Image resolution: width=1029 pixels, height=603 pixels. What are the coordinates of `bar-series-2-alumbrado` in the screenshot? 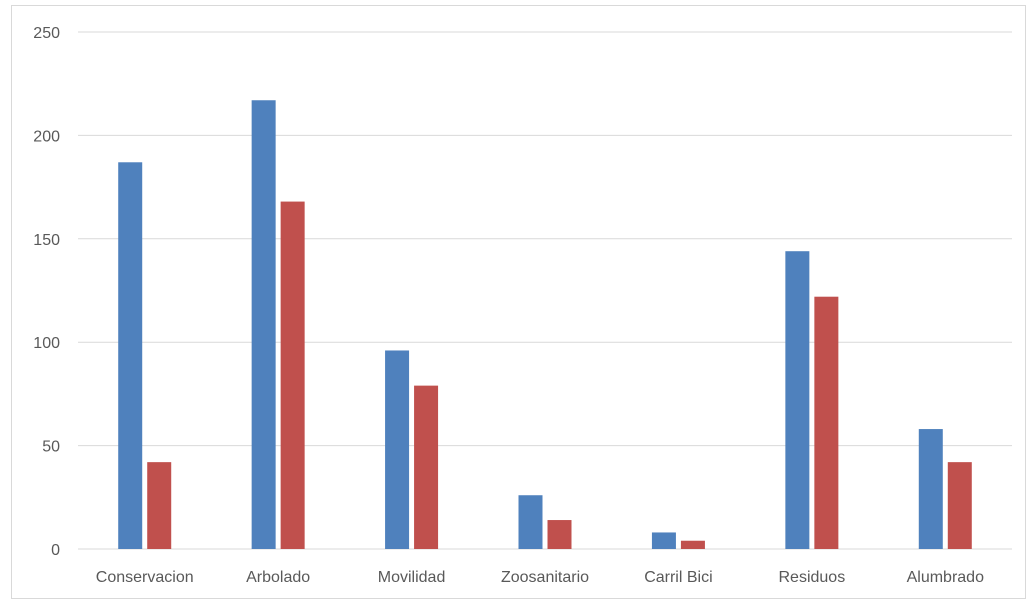 It's located at (959, 505).